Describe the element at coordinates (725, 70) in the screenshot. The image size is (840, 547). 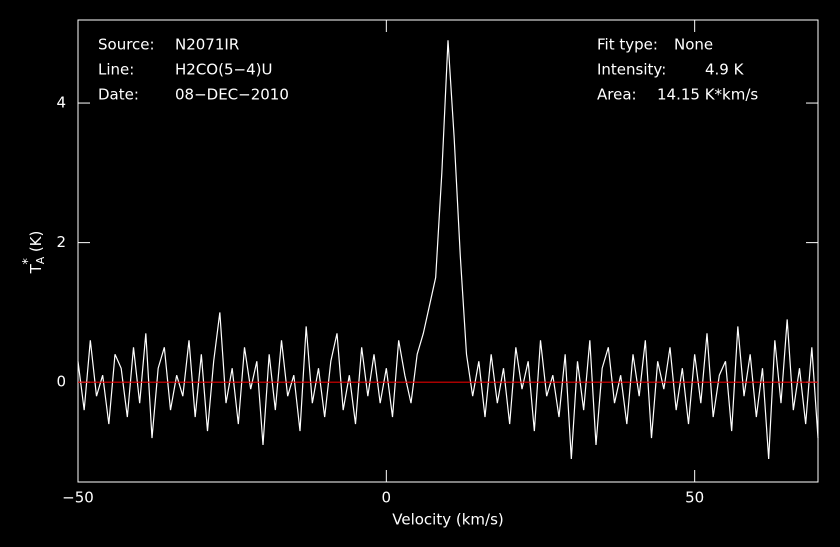
I see `annotation-value: 4.9 K` at that location.